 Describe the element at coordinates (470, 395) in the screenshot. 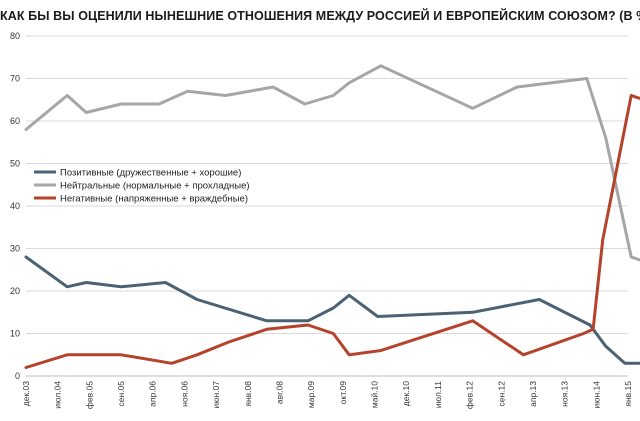

I see `x-tick-label: фев.12` at that location.